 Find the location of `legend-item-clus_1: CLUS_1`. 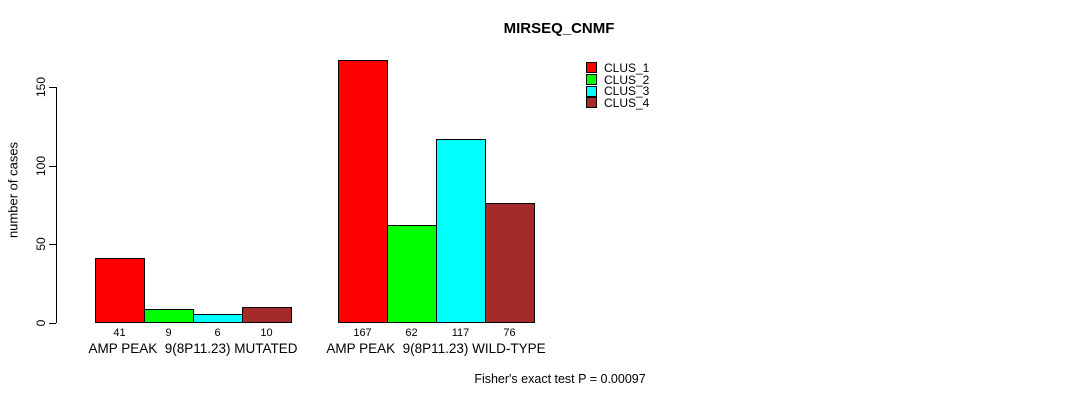

legend-item-clus_1: CLUS_1 is located at coordinates (618, 67).